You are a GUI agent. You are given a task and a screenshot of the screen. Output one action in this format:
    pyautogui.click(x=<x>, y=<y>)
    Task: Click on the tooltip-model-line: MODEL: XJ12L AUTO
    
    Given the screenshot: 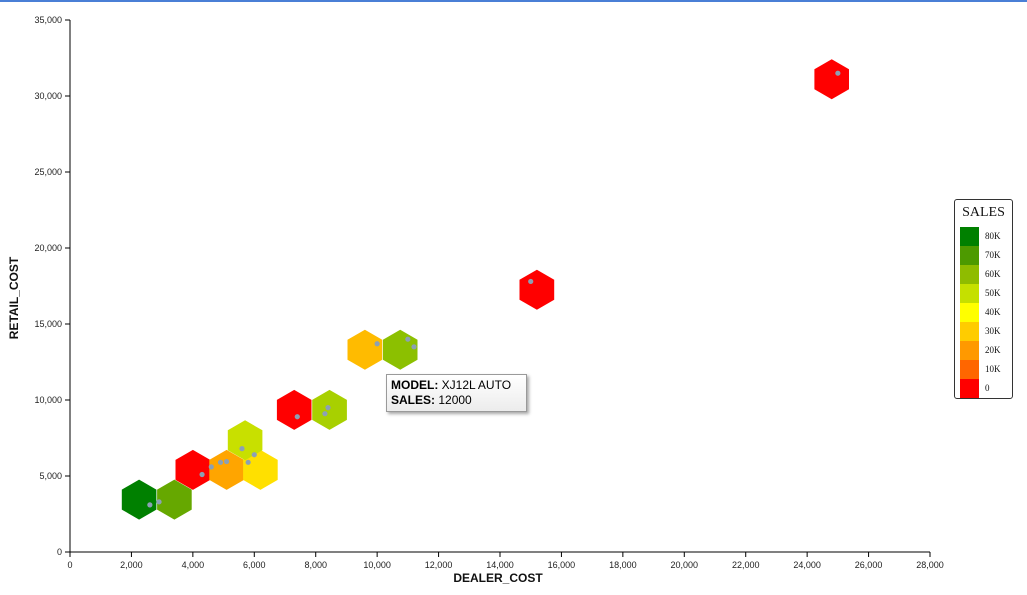 What is the action you would take?
    pyautogui.click(x=458, y=385)
    